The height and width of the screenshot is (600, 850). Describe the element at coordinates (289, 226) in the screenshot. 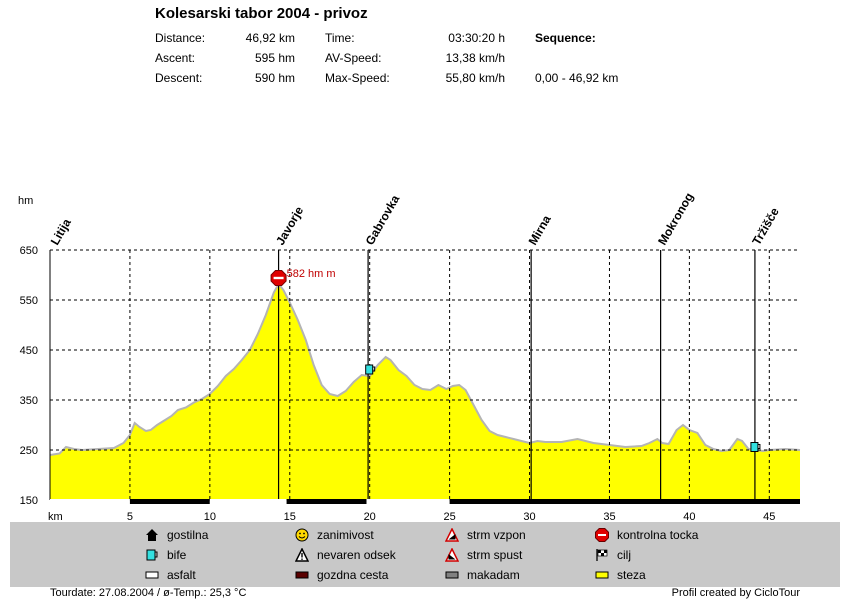

I see `place-label: Javorje` at that location.